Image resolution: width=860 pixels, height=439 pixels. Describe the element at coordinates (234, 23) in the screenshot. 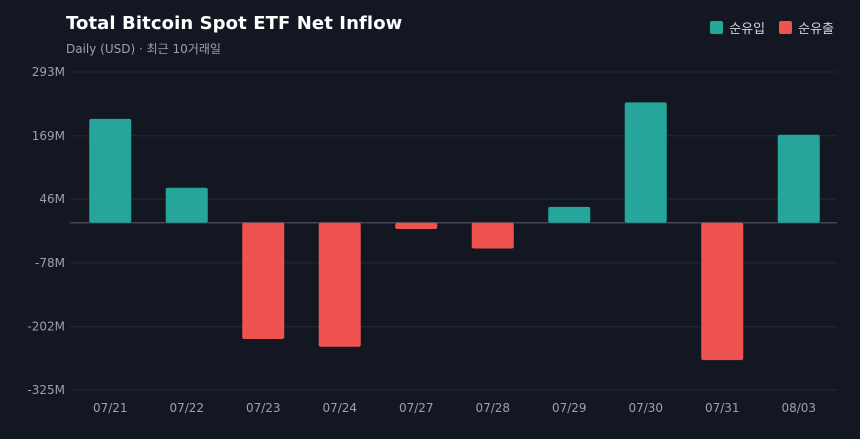

I see `chart-title: Total Bitcoin Spot ETF Net Inflow` at that location.